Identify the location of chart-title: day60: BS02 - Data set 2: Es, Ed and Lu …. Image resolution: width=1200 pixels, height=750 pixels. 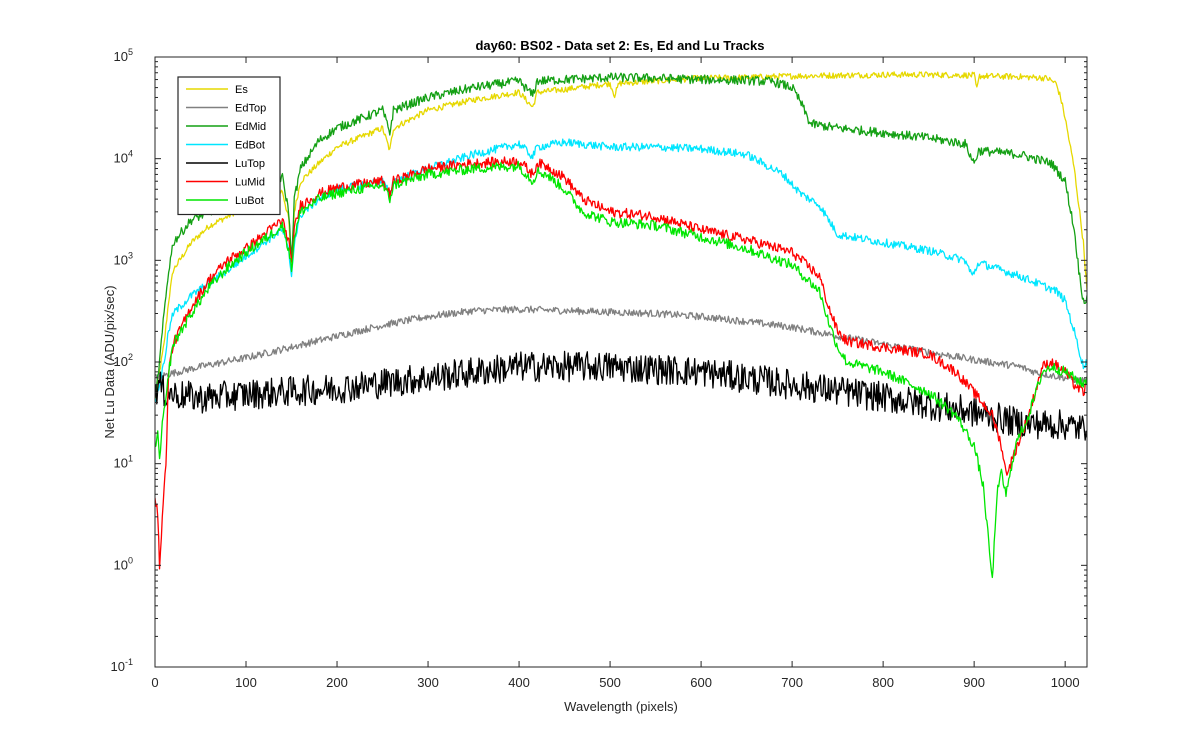
(619, 45).